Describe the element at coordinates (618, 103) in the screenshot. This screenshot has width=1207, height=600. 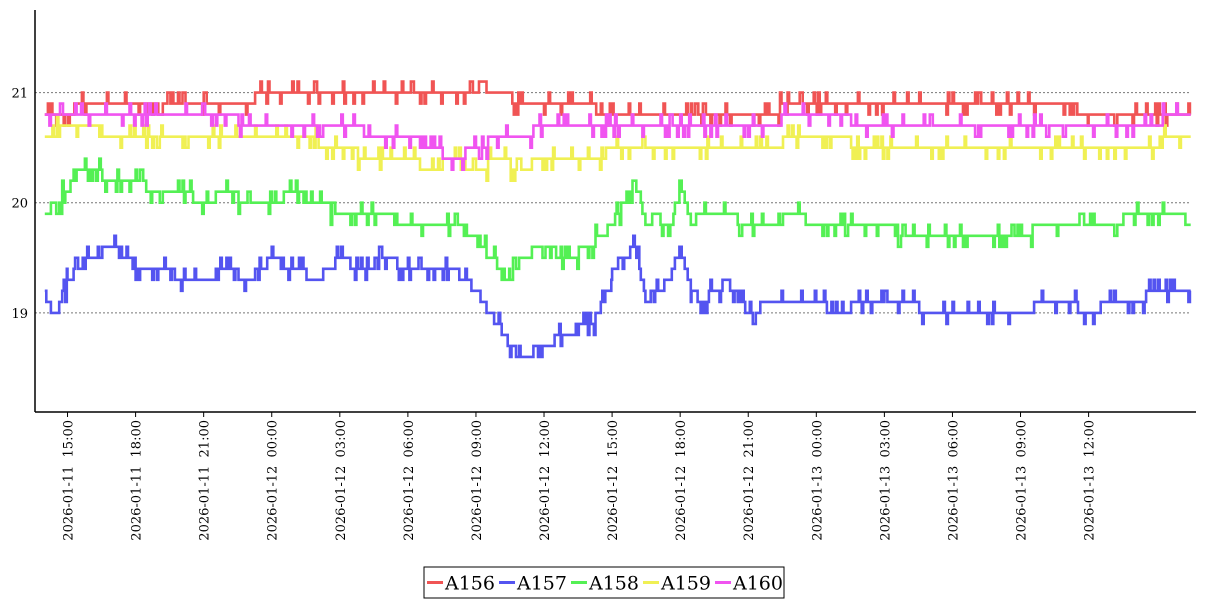
I see `series-line-a156` at that location.